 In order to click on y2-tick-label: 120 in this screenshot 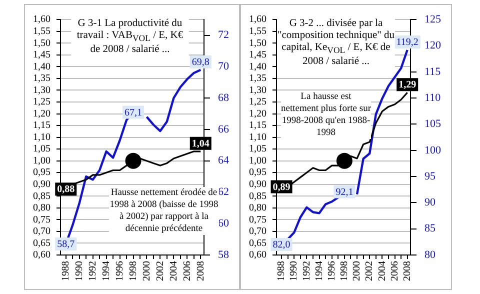, I will do `click(433, 46)`.